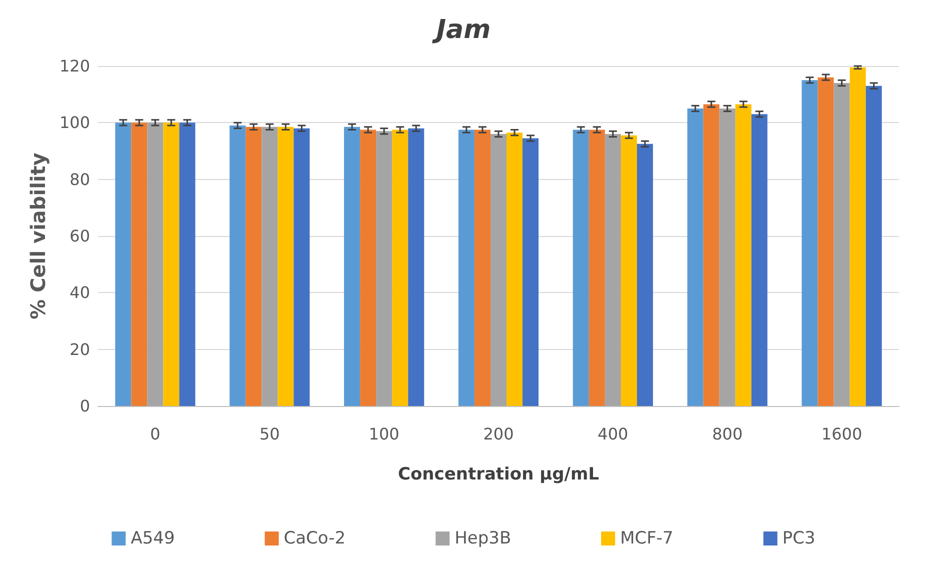 Image resolution: width=927 pixels, height=564 pixels. Describe the element at coordinates (613, 434) in the screenshot. I see `x-tick-label: 400` at that location.